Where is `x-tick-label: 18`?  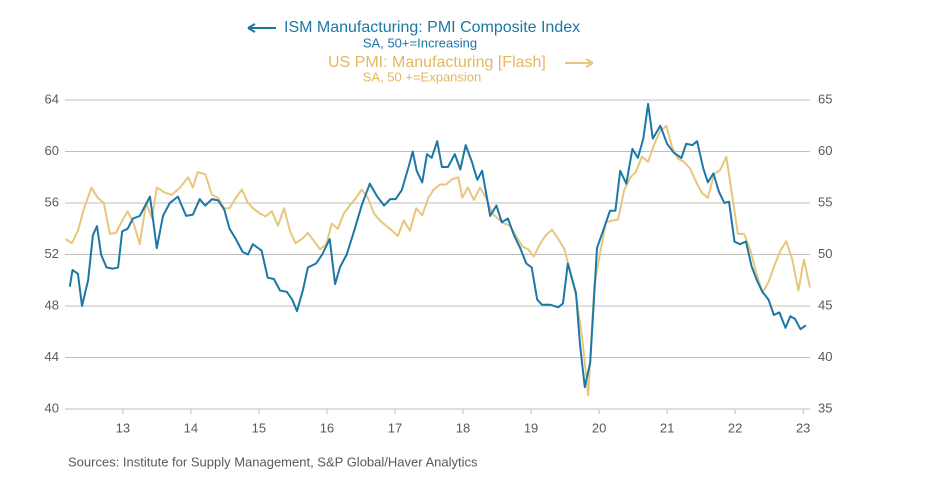 x-tick-label: 18 is located at coordinates (463, 427).